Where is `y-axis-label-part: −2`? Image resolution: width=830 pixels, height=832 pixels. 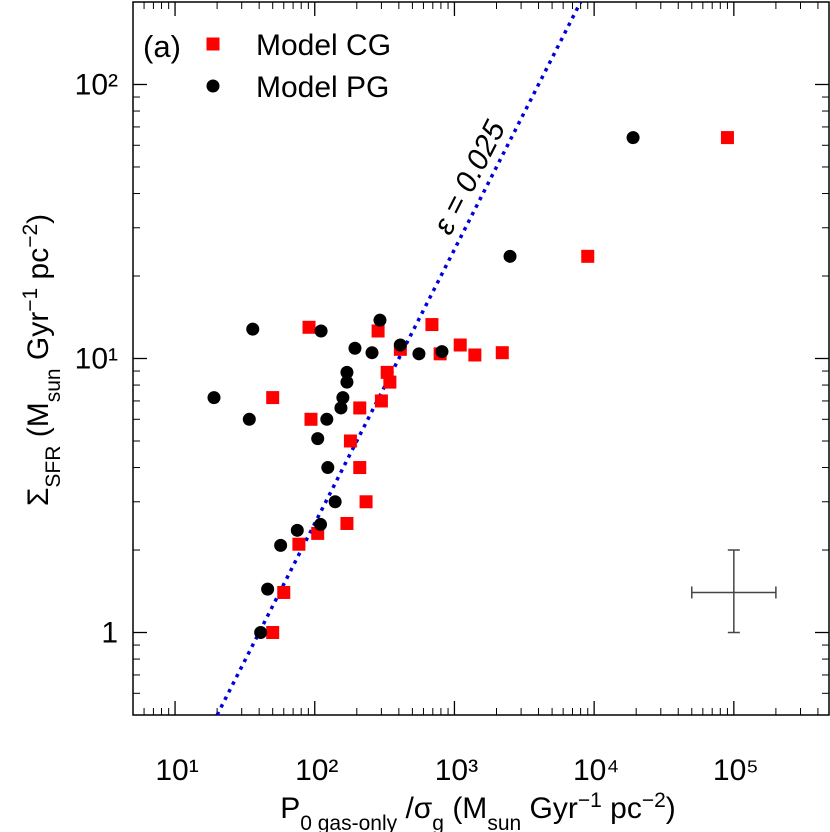
y-axis-label-part: −2 is located at coordinates (30, 236).